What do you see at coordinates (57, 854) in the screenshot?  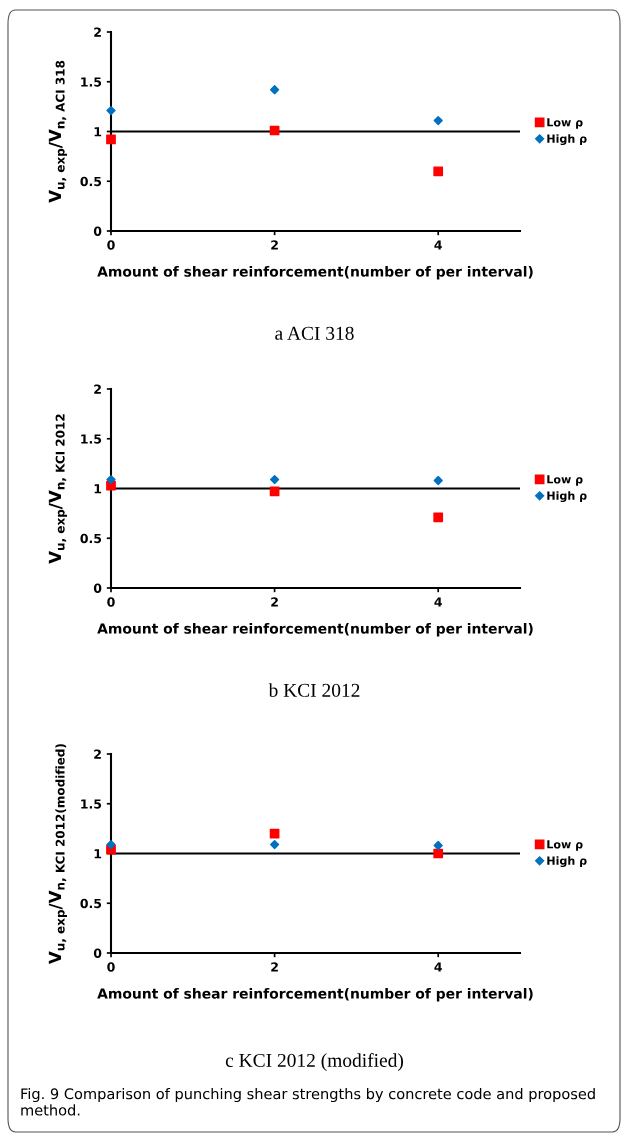 I see `y-axis-title: Vu, exp/Vn, KCI 2012(modified)` at bounding box center [57, 854].